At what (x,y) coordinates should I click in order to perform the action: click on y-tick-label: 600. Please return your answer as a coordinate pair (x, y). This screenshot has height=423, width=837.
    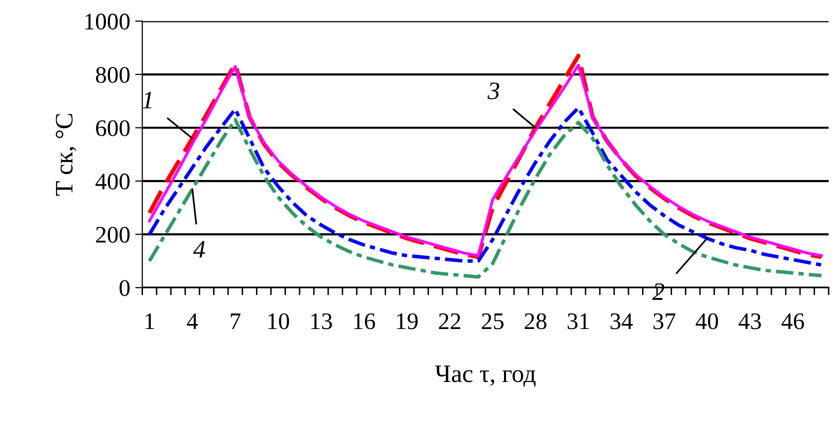
    Looking at the image, I should click on (113, 128).